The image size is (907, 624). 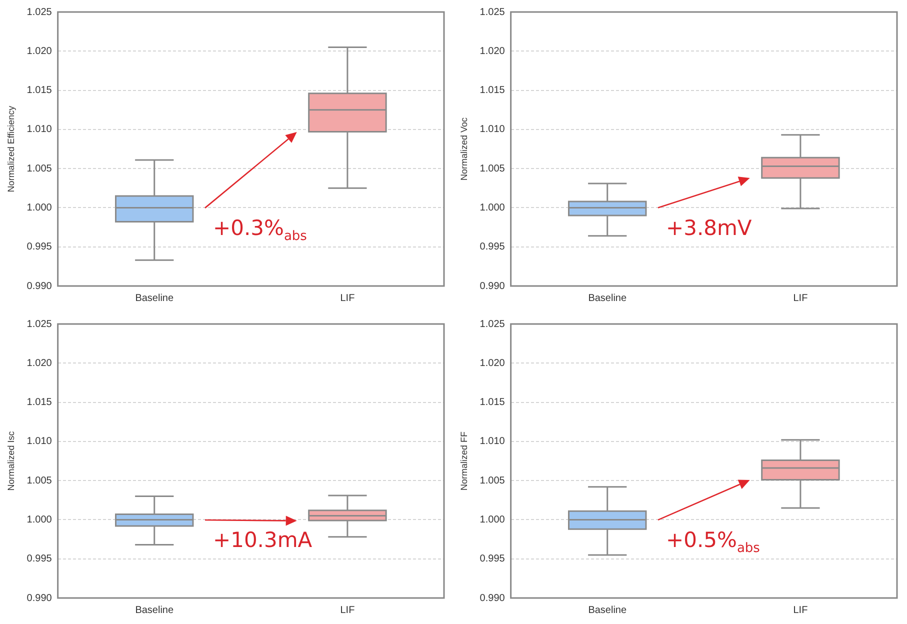 I want to click on y-axis-title: Normalized Efficiency, so click(x=11, y=148).